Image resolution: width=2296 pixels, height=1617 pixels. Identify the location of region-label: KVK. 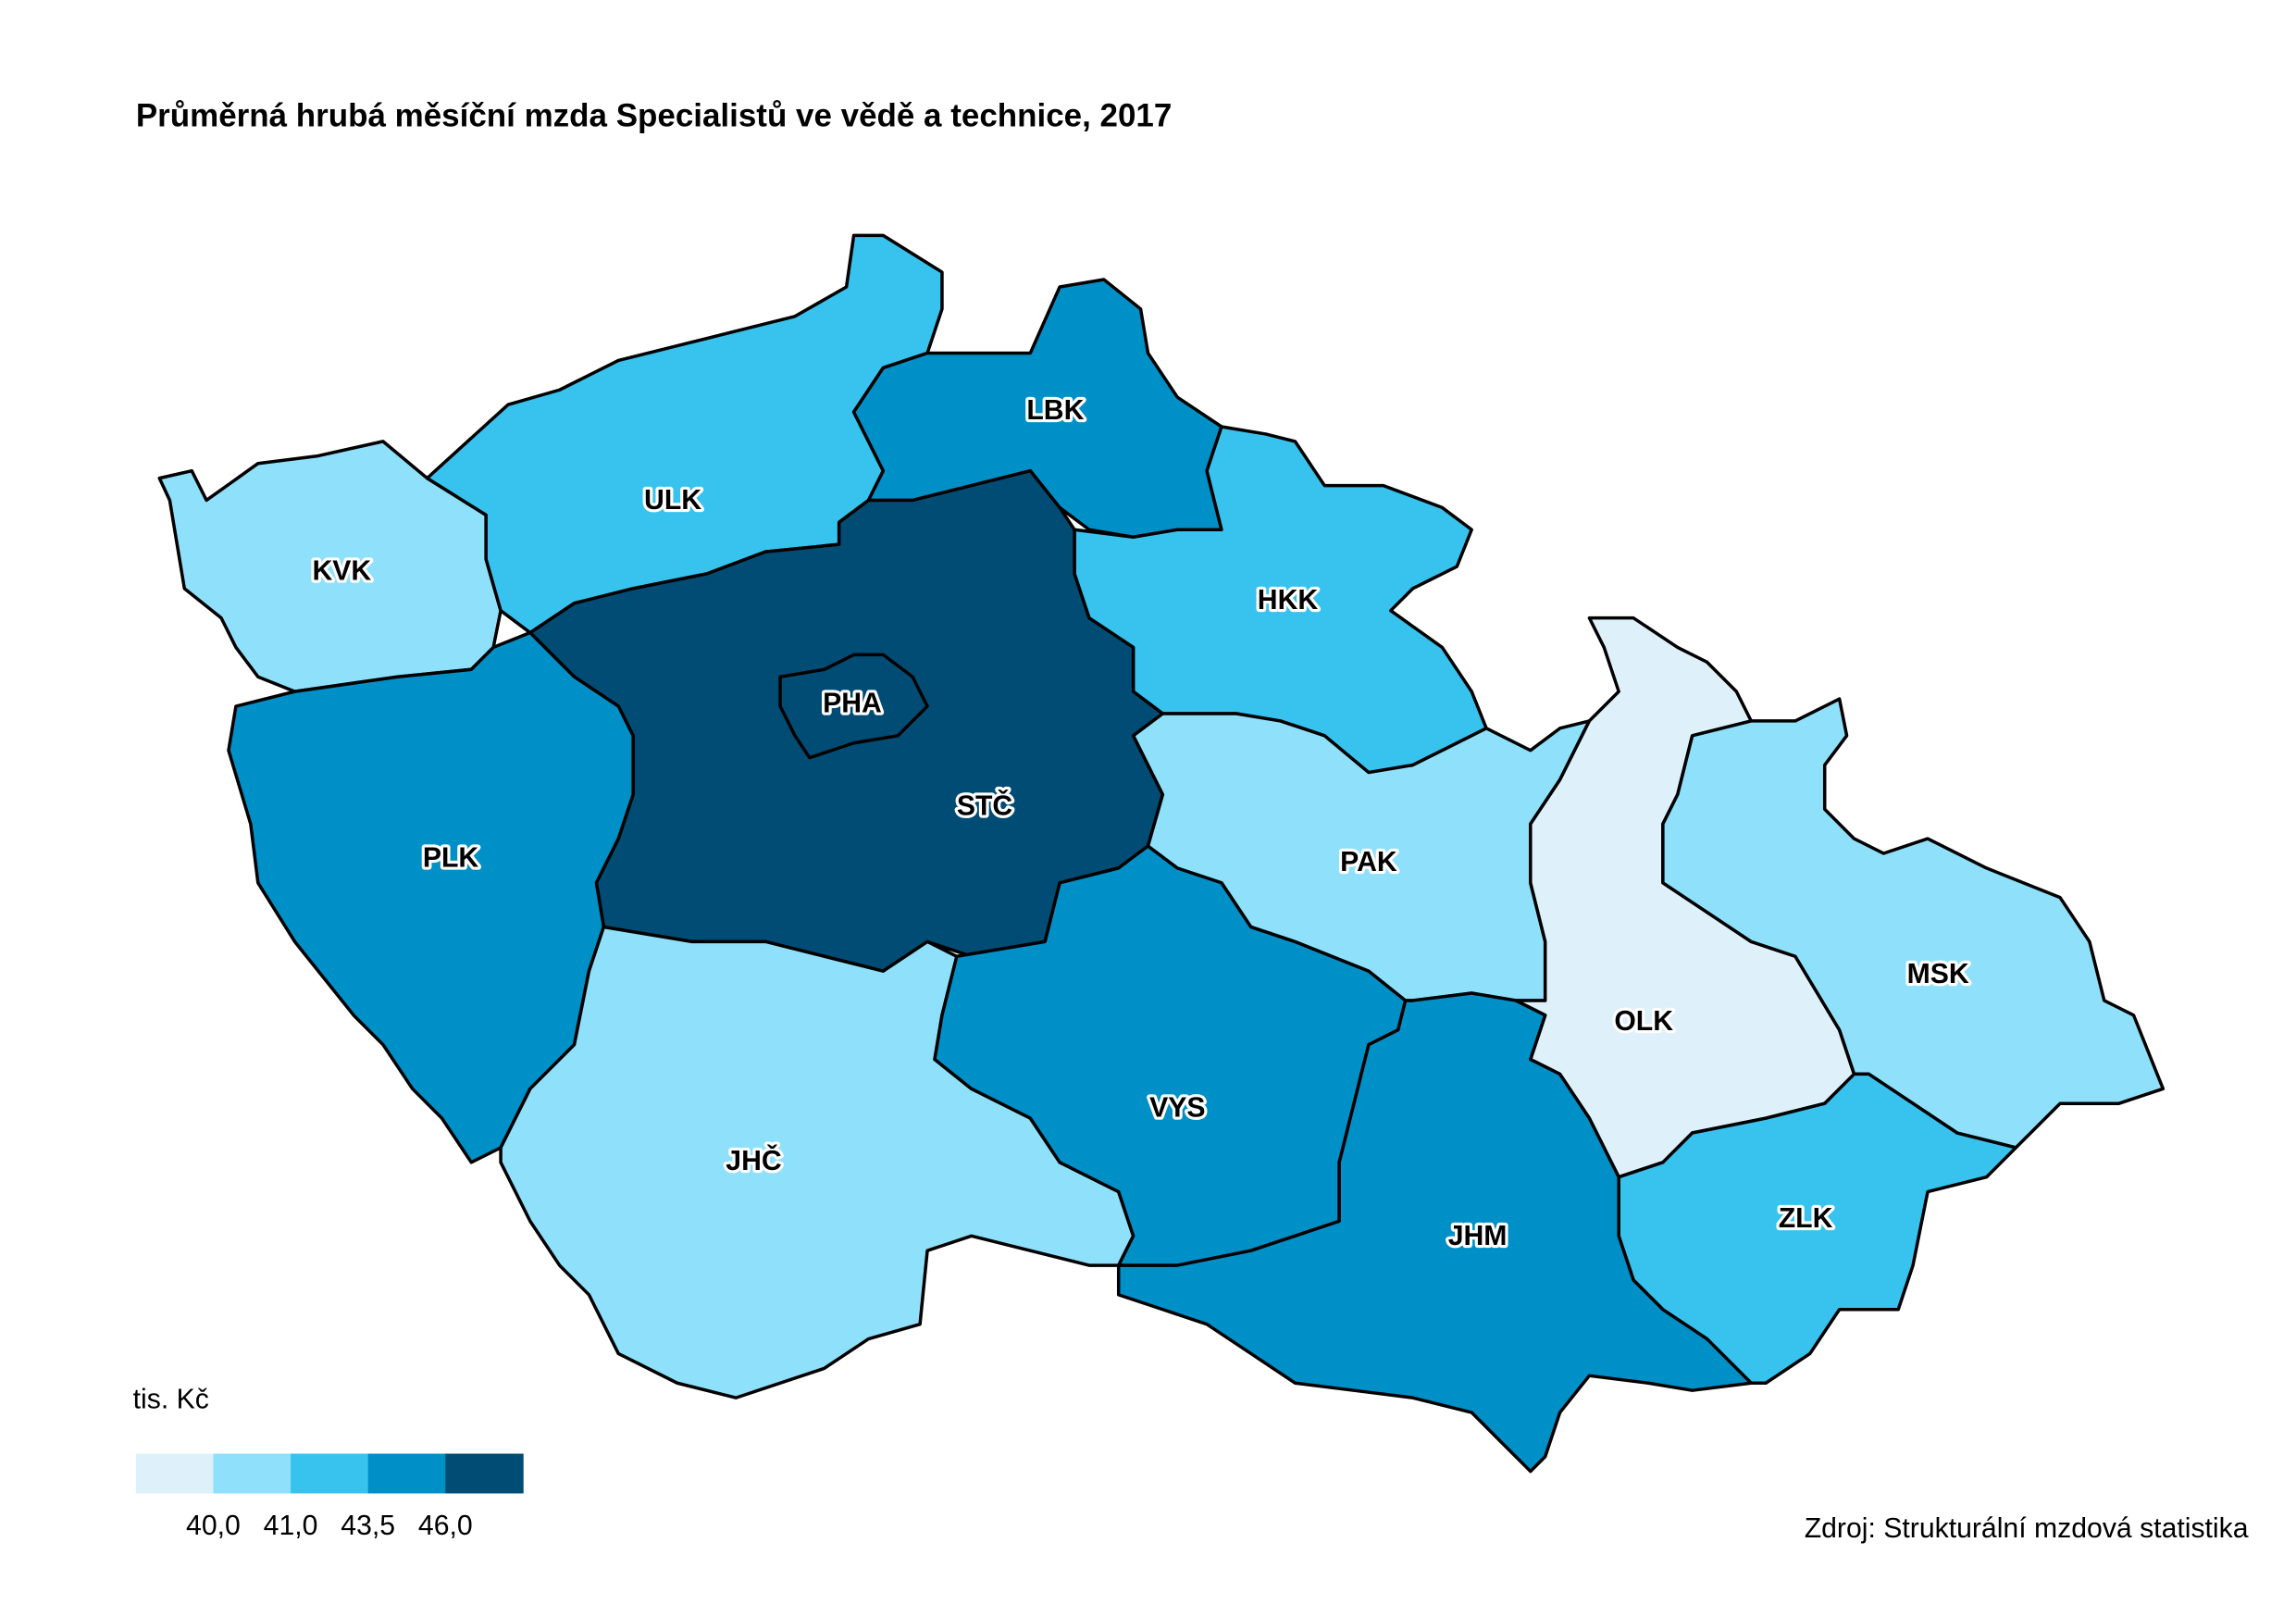
(343, 570).